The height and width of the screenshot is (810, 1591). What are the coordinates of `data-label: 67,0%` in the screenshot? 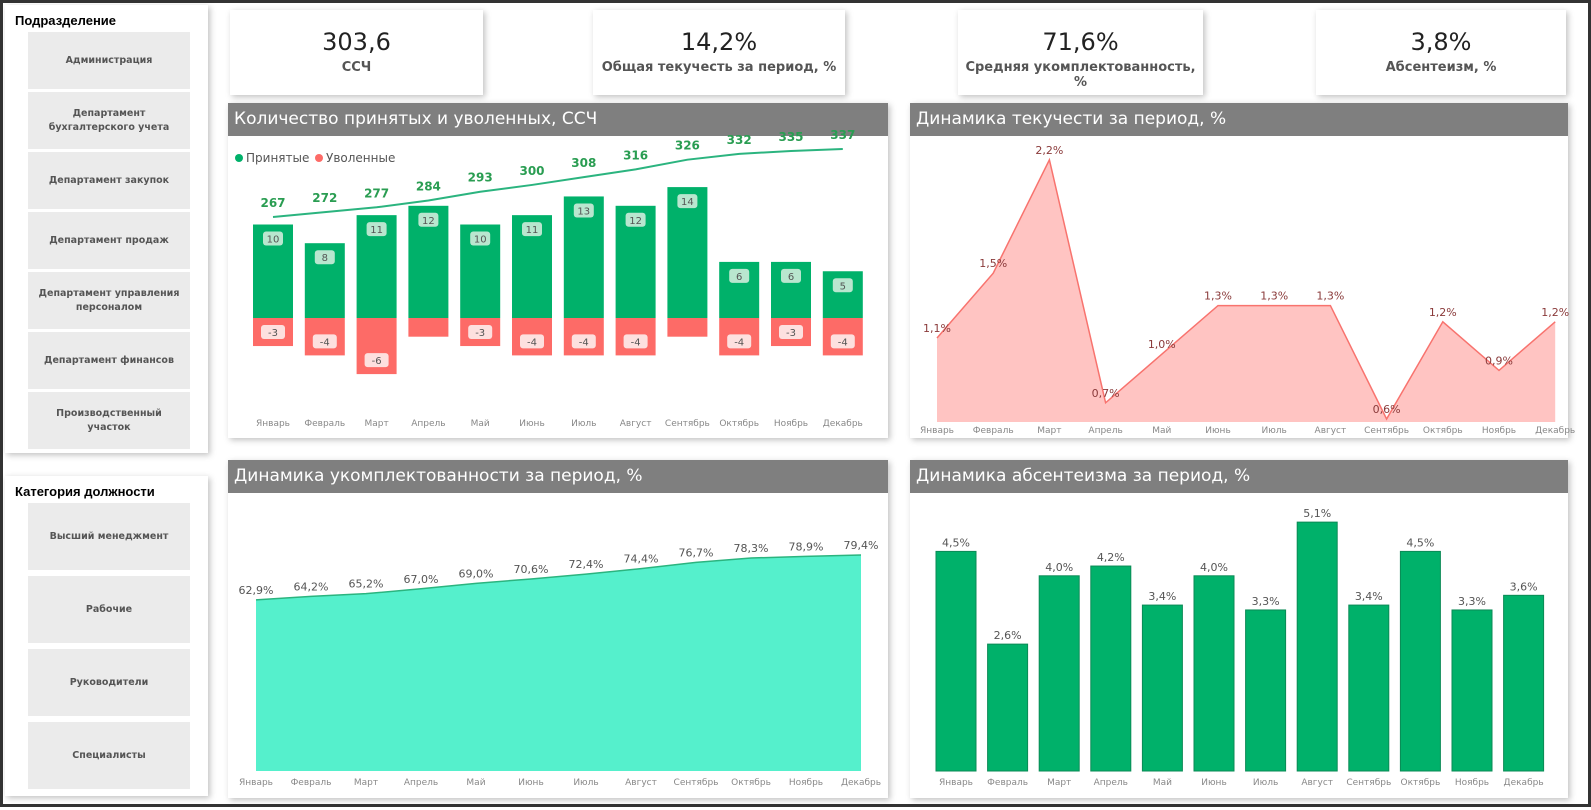 It's located at (421, 579).